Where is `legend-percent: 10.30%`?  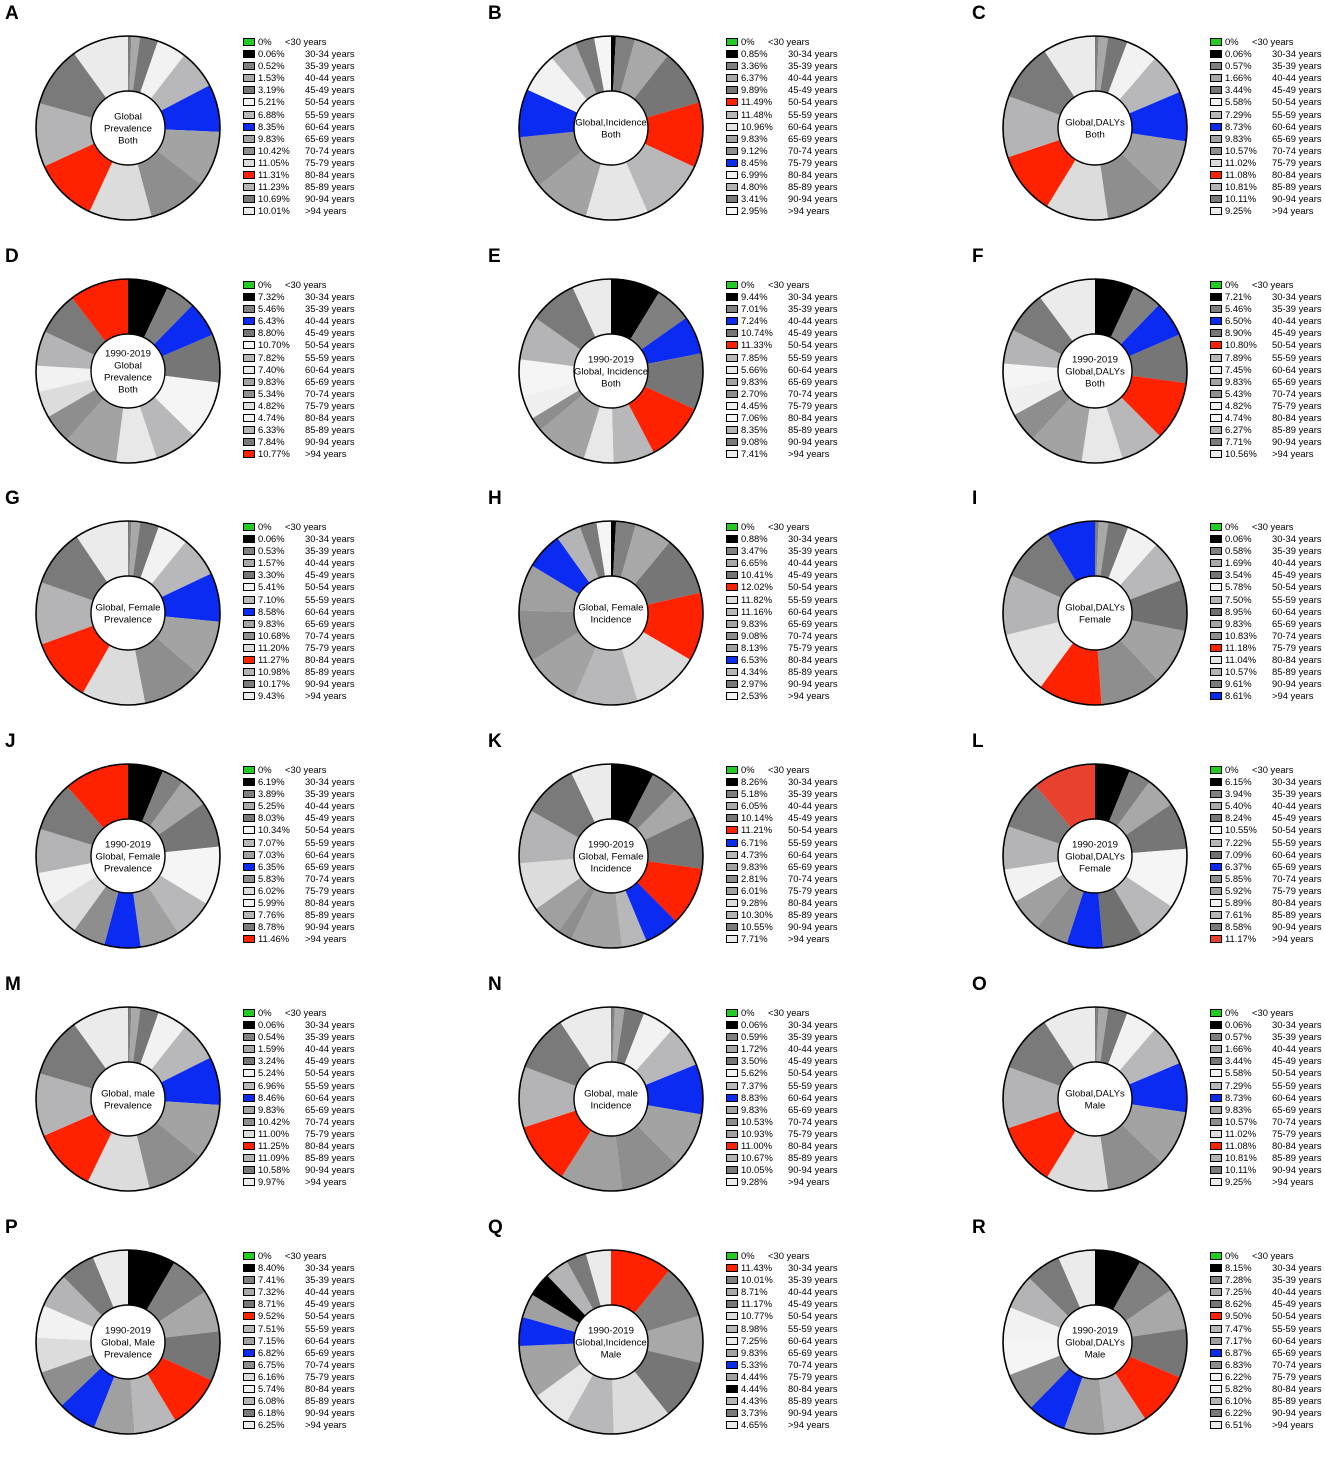 legend-percent: 10.30% is located at coordinates (757, 915).